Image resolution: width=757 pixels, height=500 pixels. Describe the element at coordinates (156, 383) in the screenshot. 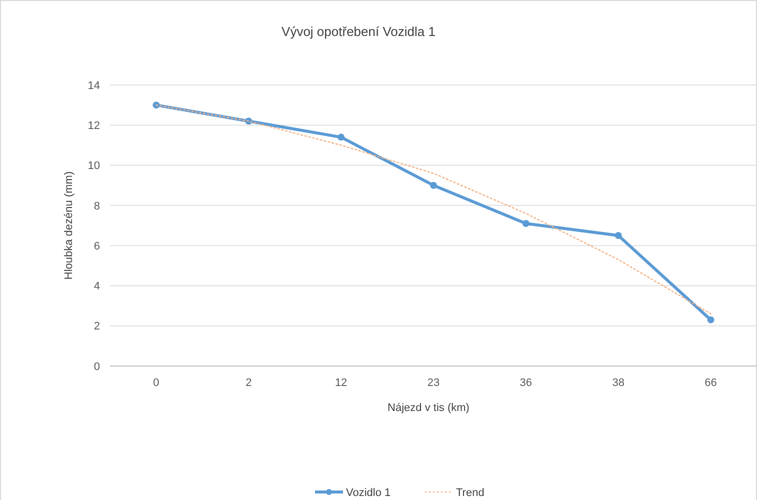

I see `x-tick-label: 0` at that location.